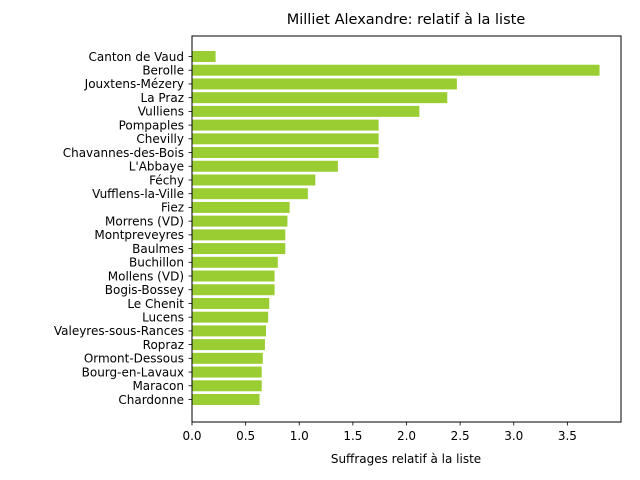 The height and width of the screenshot is (480, 640). Describe the element at coordinates (138, 194) in the screenshot. I see `y-tick-label: Vufflens-la-Ville` at that location.